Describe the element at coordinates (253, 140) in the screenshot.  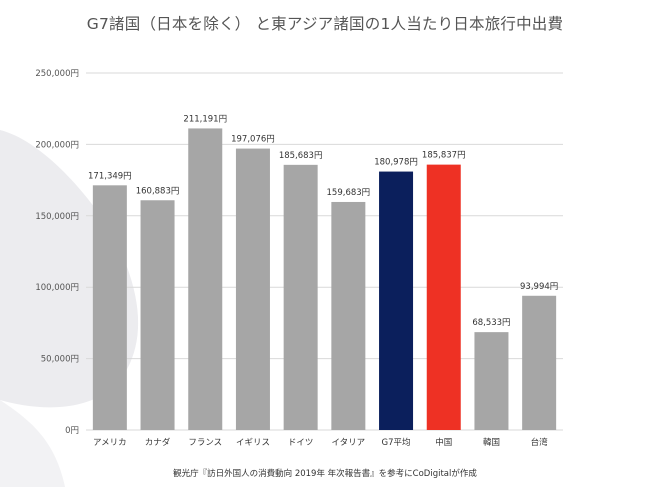
I see `data-label: 197,076円` at that location.